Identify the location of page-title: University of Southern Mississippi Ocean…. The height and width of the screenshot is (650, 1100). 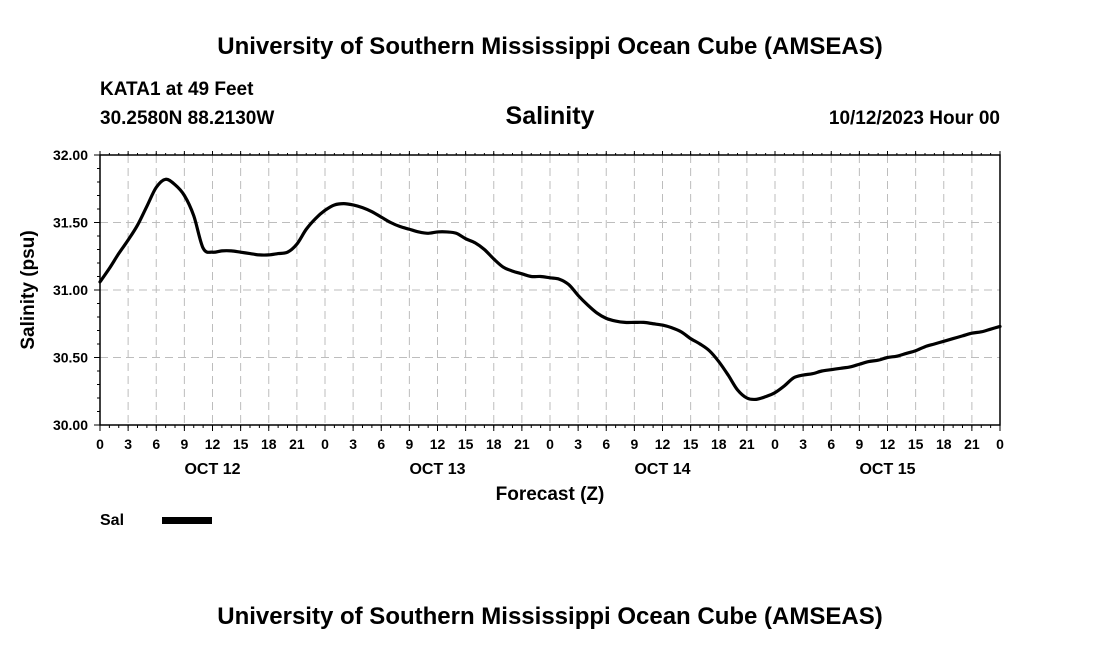
(549, 46).